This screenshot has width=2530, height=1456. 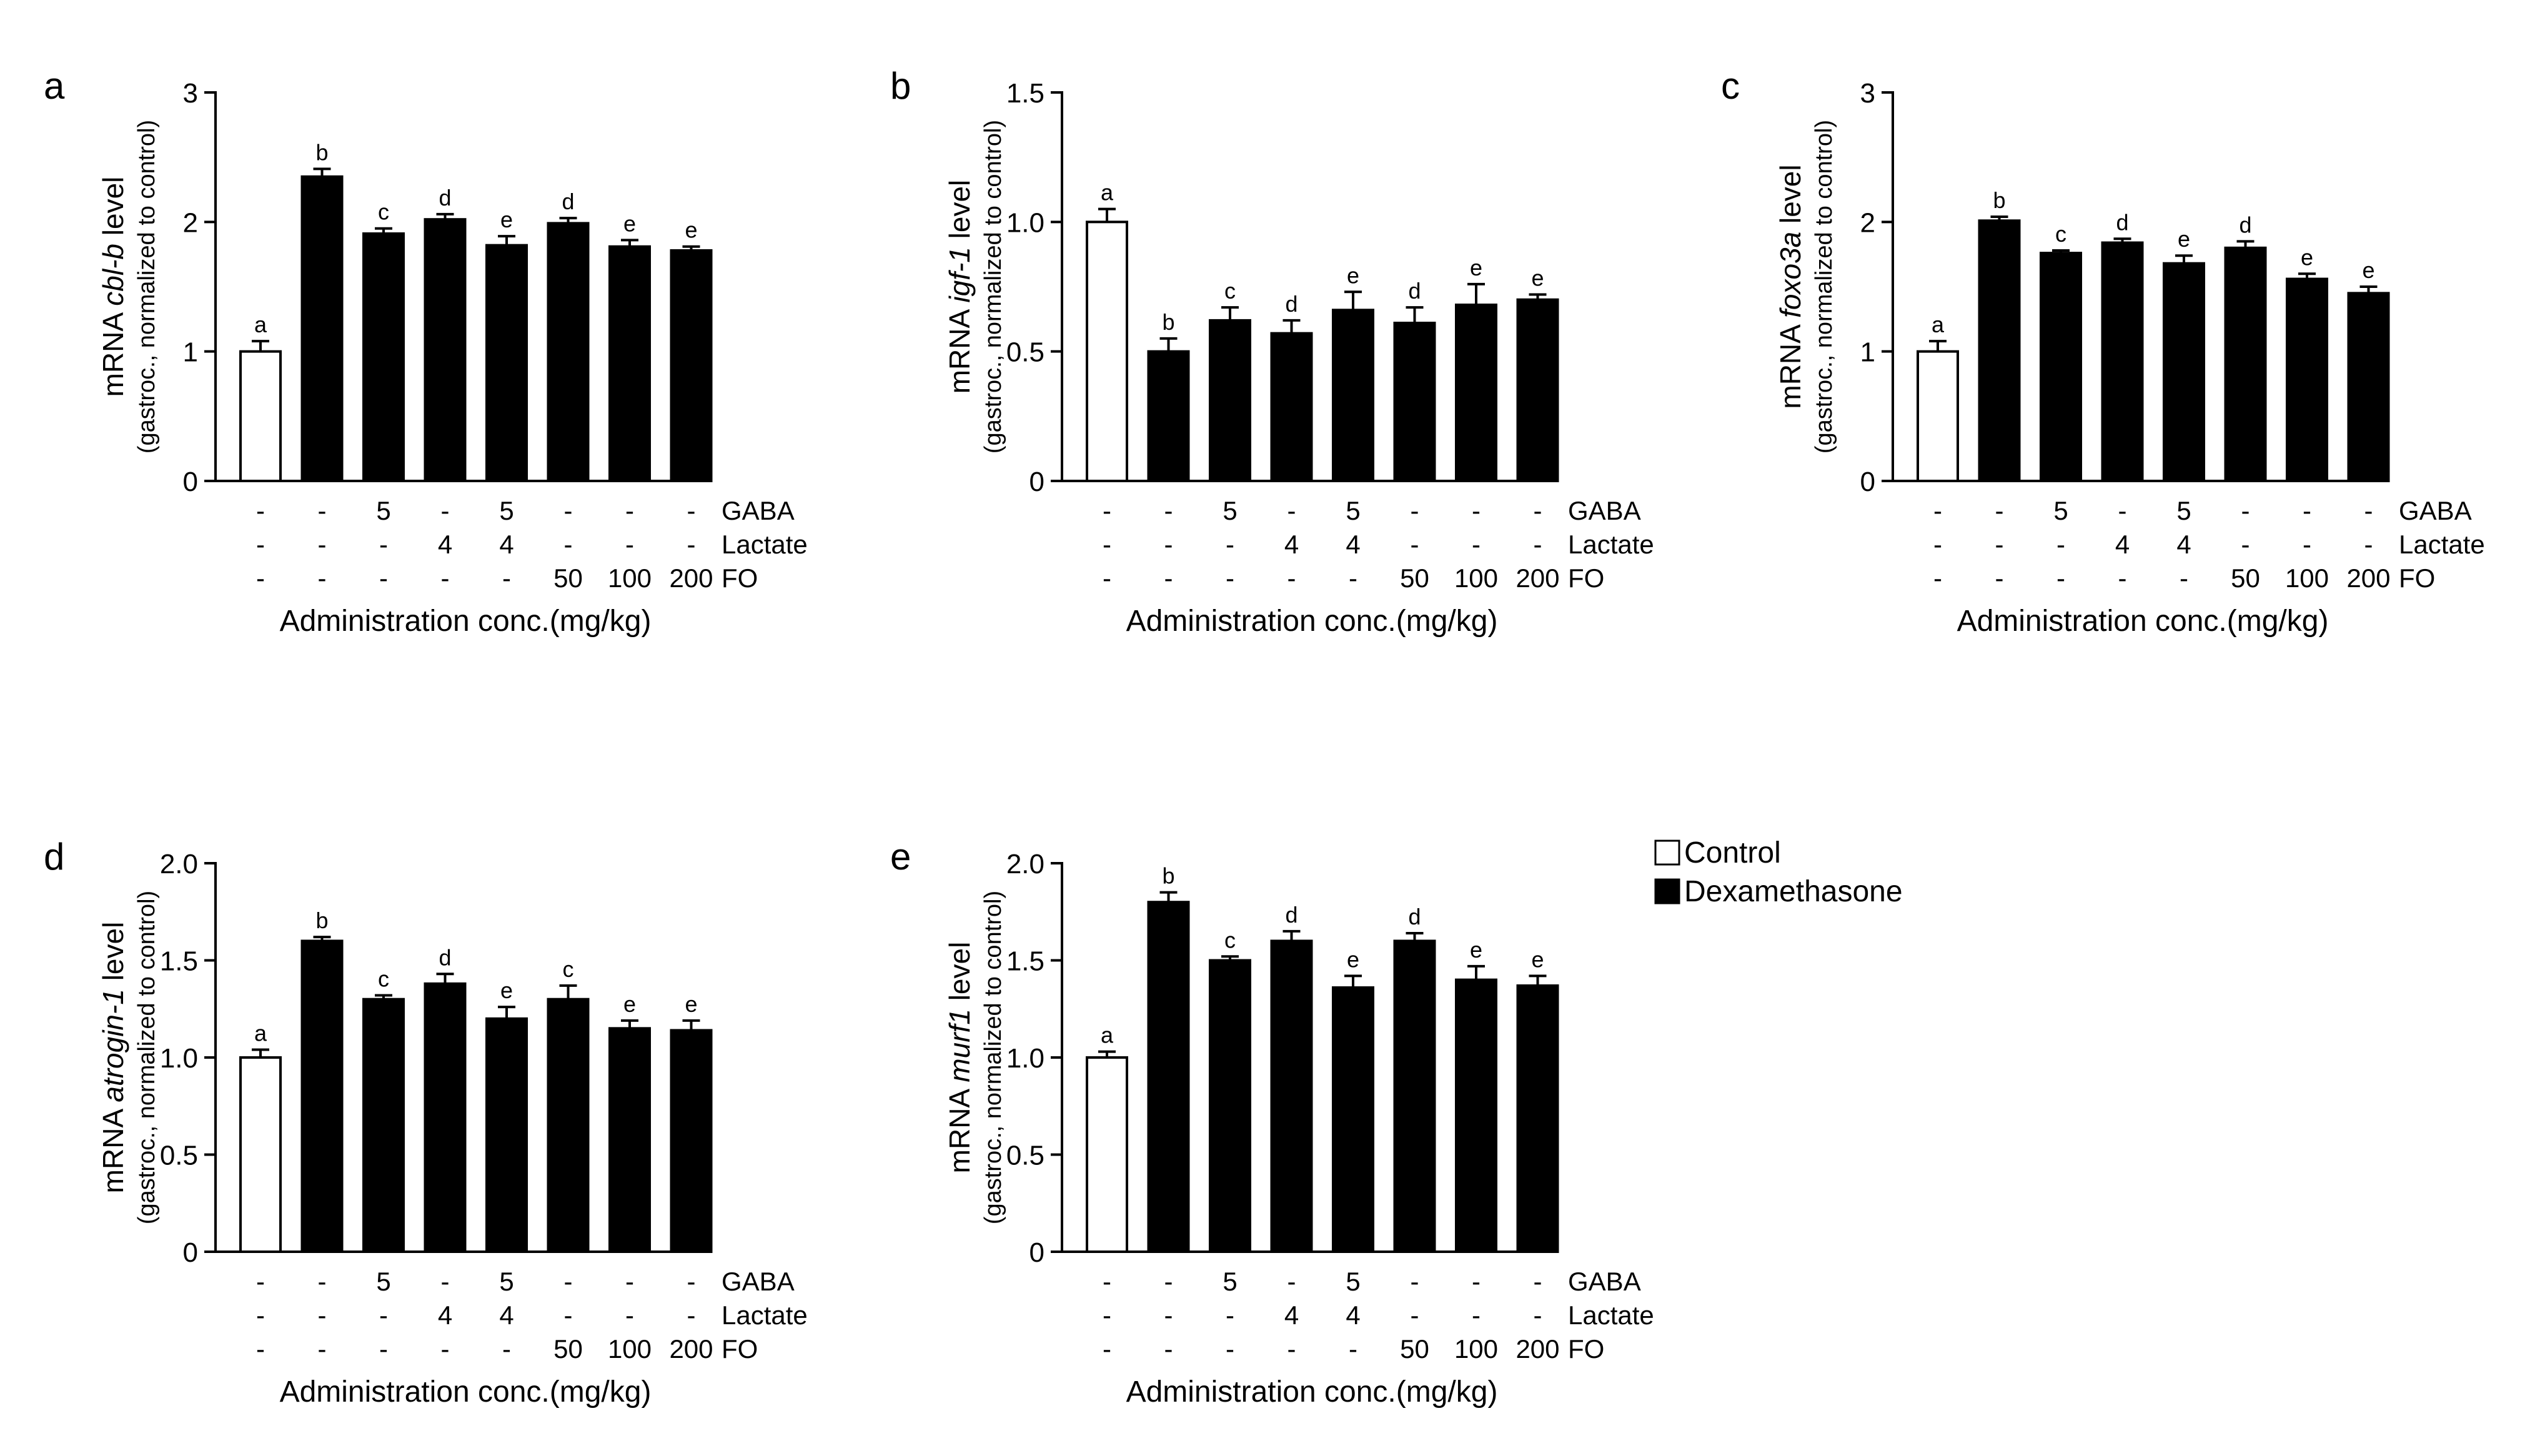 I want to click on significance-label: a, so click(x=260, y=325).